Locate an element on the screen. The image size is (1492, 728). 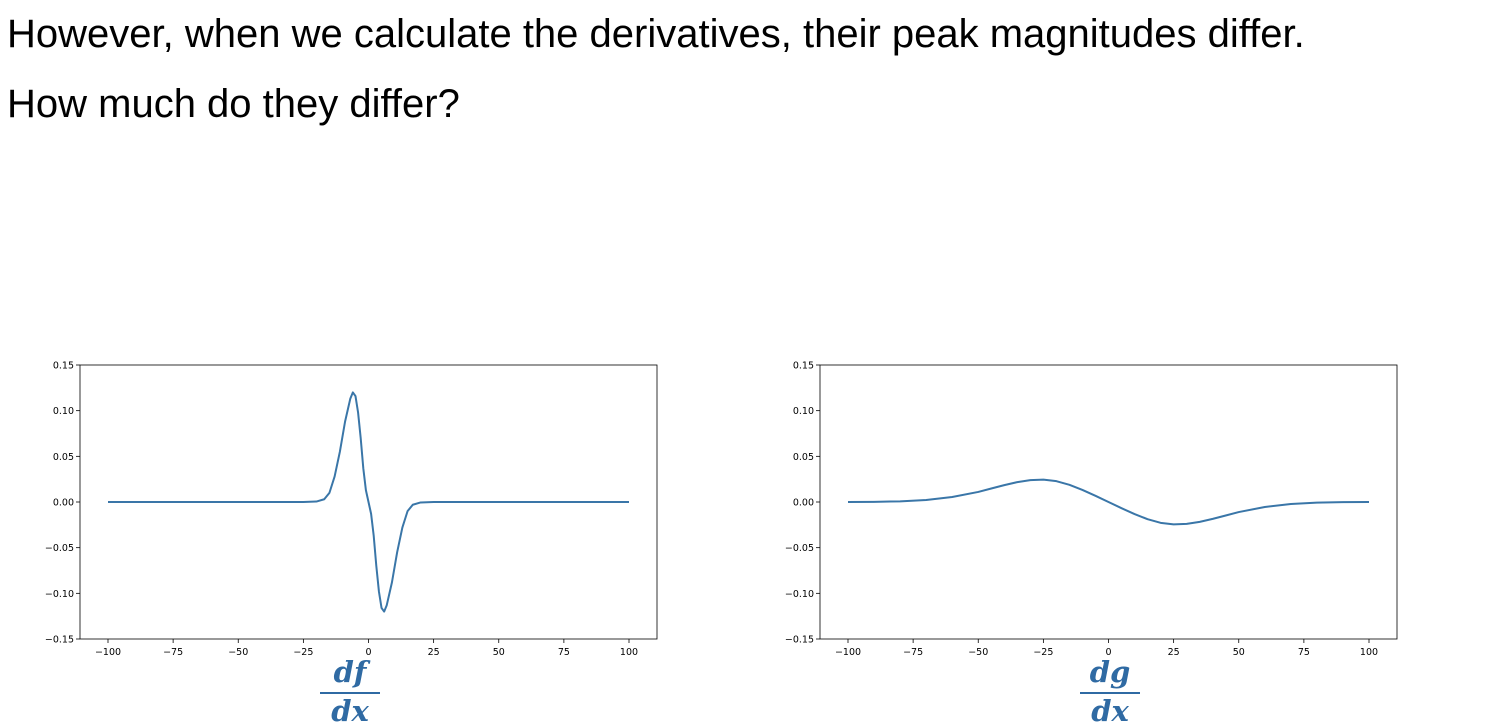
dg-dx-numerator: dg is located at coordinates (1110, 672).